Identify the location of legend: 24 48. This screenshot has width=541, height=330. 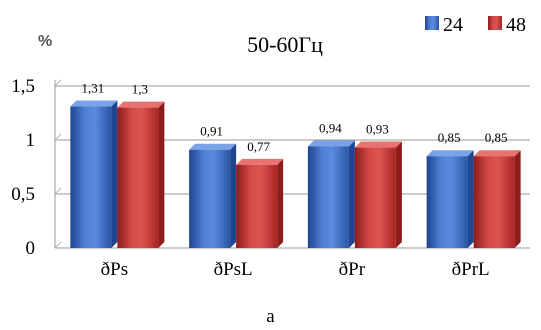
(475, 25).